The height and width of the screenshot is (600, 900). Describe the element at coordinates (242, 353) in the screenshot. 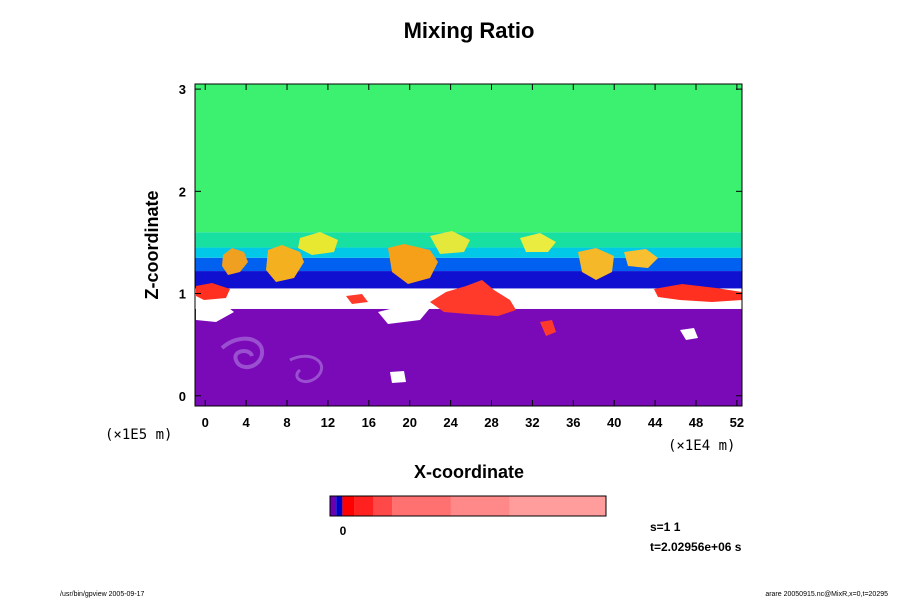

I see `purple-swirl` at that location.